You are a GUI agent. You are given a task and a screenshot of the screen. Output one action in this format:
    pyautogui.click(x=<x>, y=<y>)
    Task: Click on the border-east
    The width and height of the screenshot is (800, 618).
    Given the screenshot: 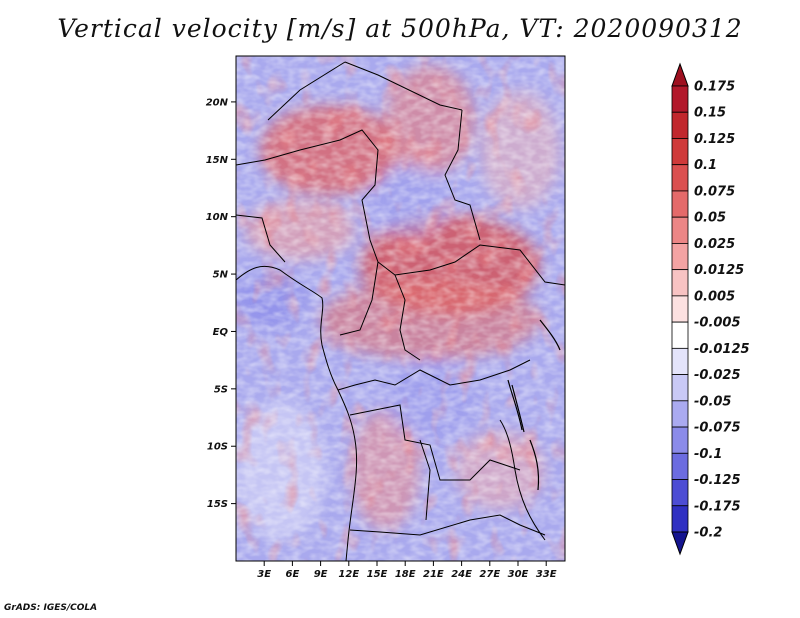 What is the action you would take?
    pyautogui.click(x=522, y=480)
    